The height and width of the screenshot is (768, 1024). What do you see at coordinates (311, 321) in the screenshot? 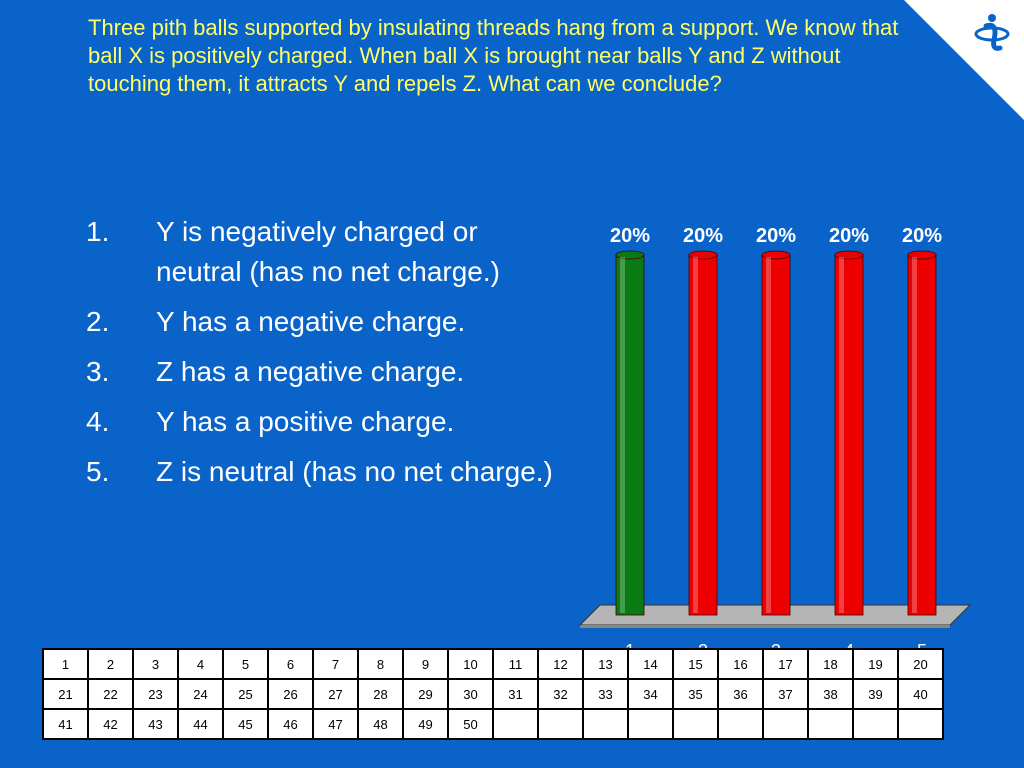
I see `option-text: Y has a negative charge.` at bounding box center [311, 321].